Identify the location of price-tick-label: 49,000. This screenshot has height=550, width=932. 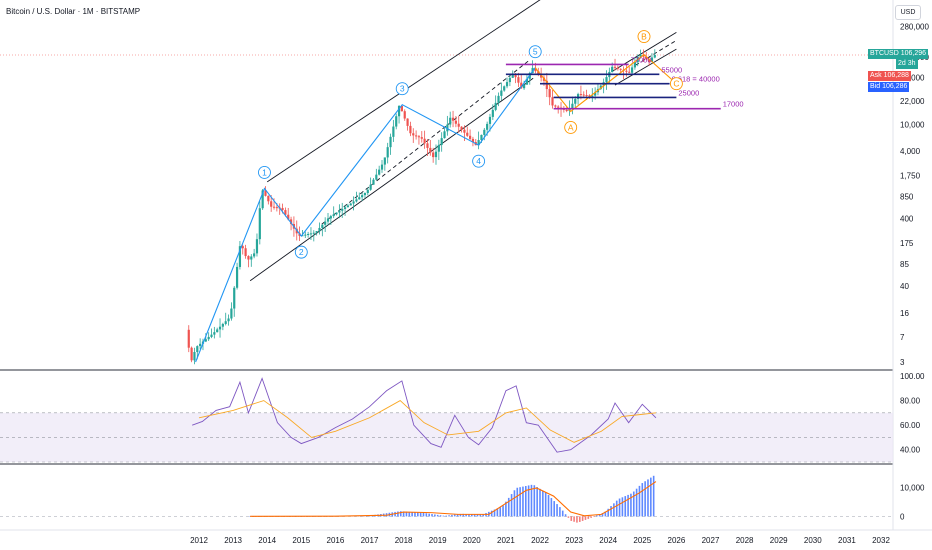
(912, 78).